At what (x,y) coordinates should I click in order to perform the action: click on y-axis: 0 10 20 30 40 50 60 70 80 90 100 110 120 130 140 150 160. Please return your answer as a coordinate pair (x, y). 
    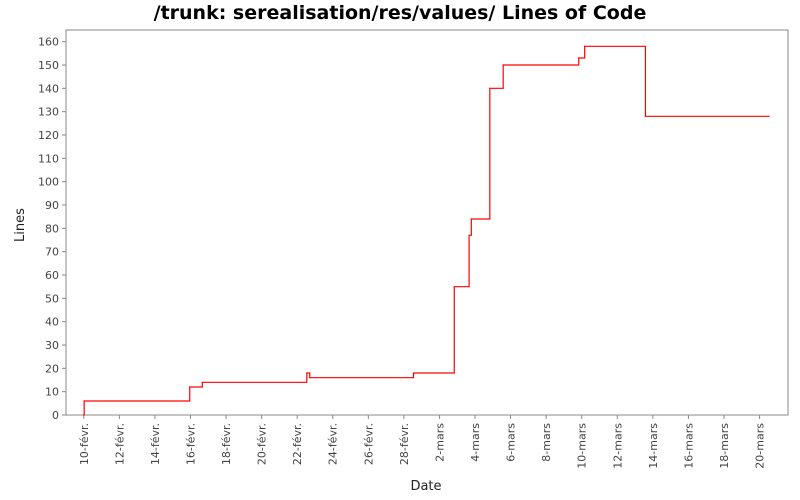
    Looking at the image, I should click on (52, 229).